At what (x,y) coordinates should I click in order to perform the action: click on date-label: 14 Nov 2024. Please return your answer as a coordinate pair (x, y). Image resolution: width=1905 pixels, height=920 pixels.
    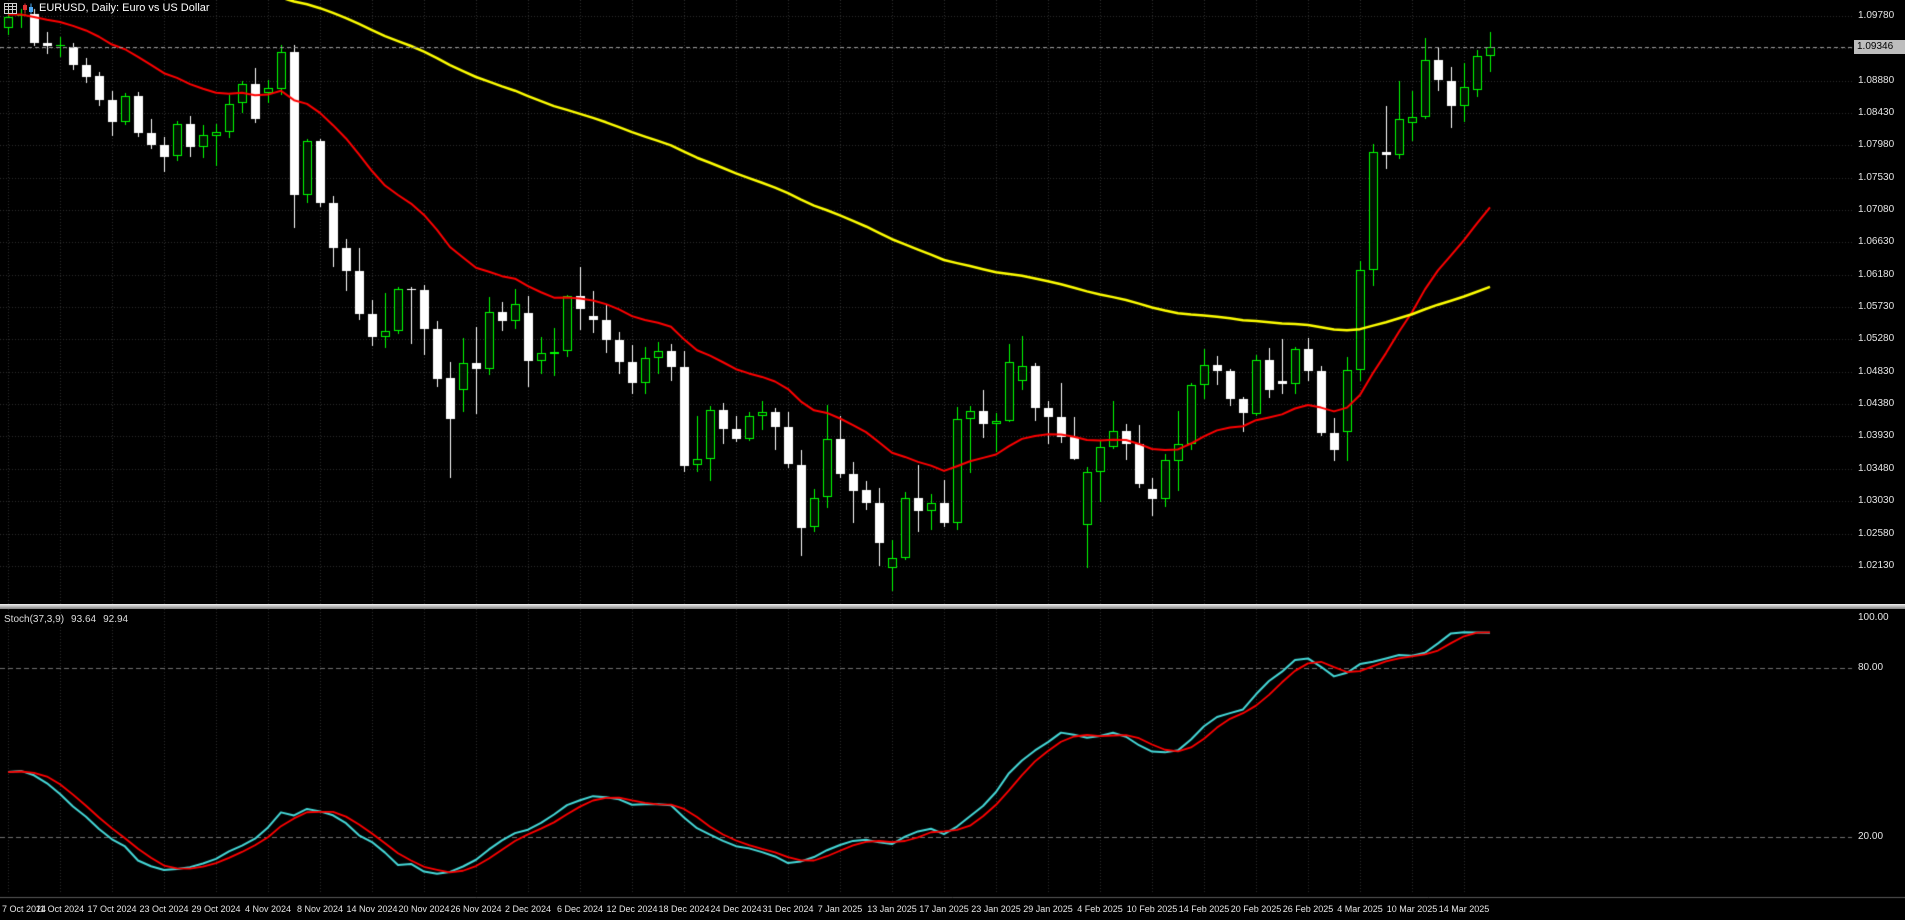
    Looking at the image, I should click on (372, 909).